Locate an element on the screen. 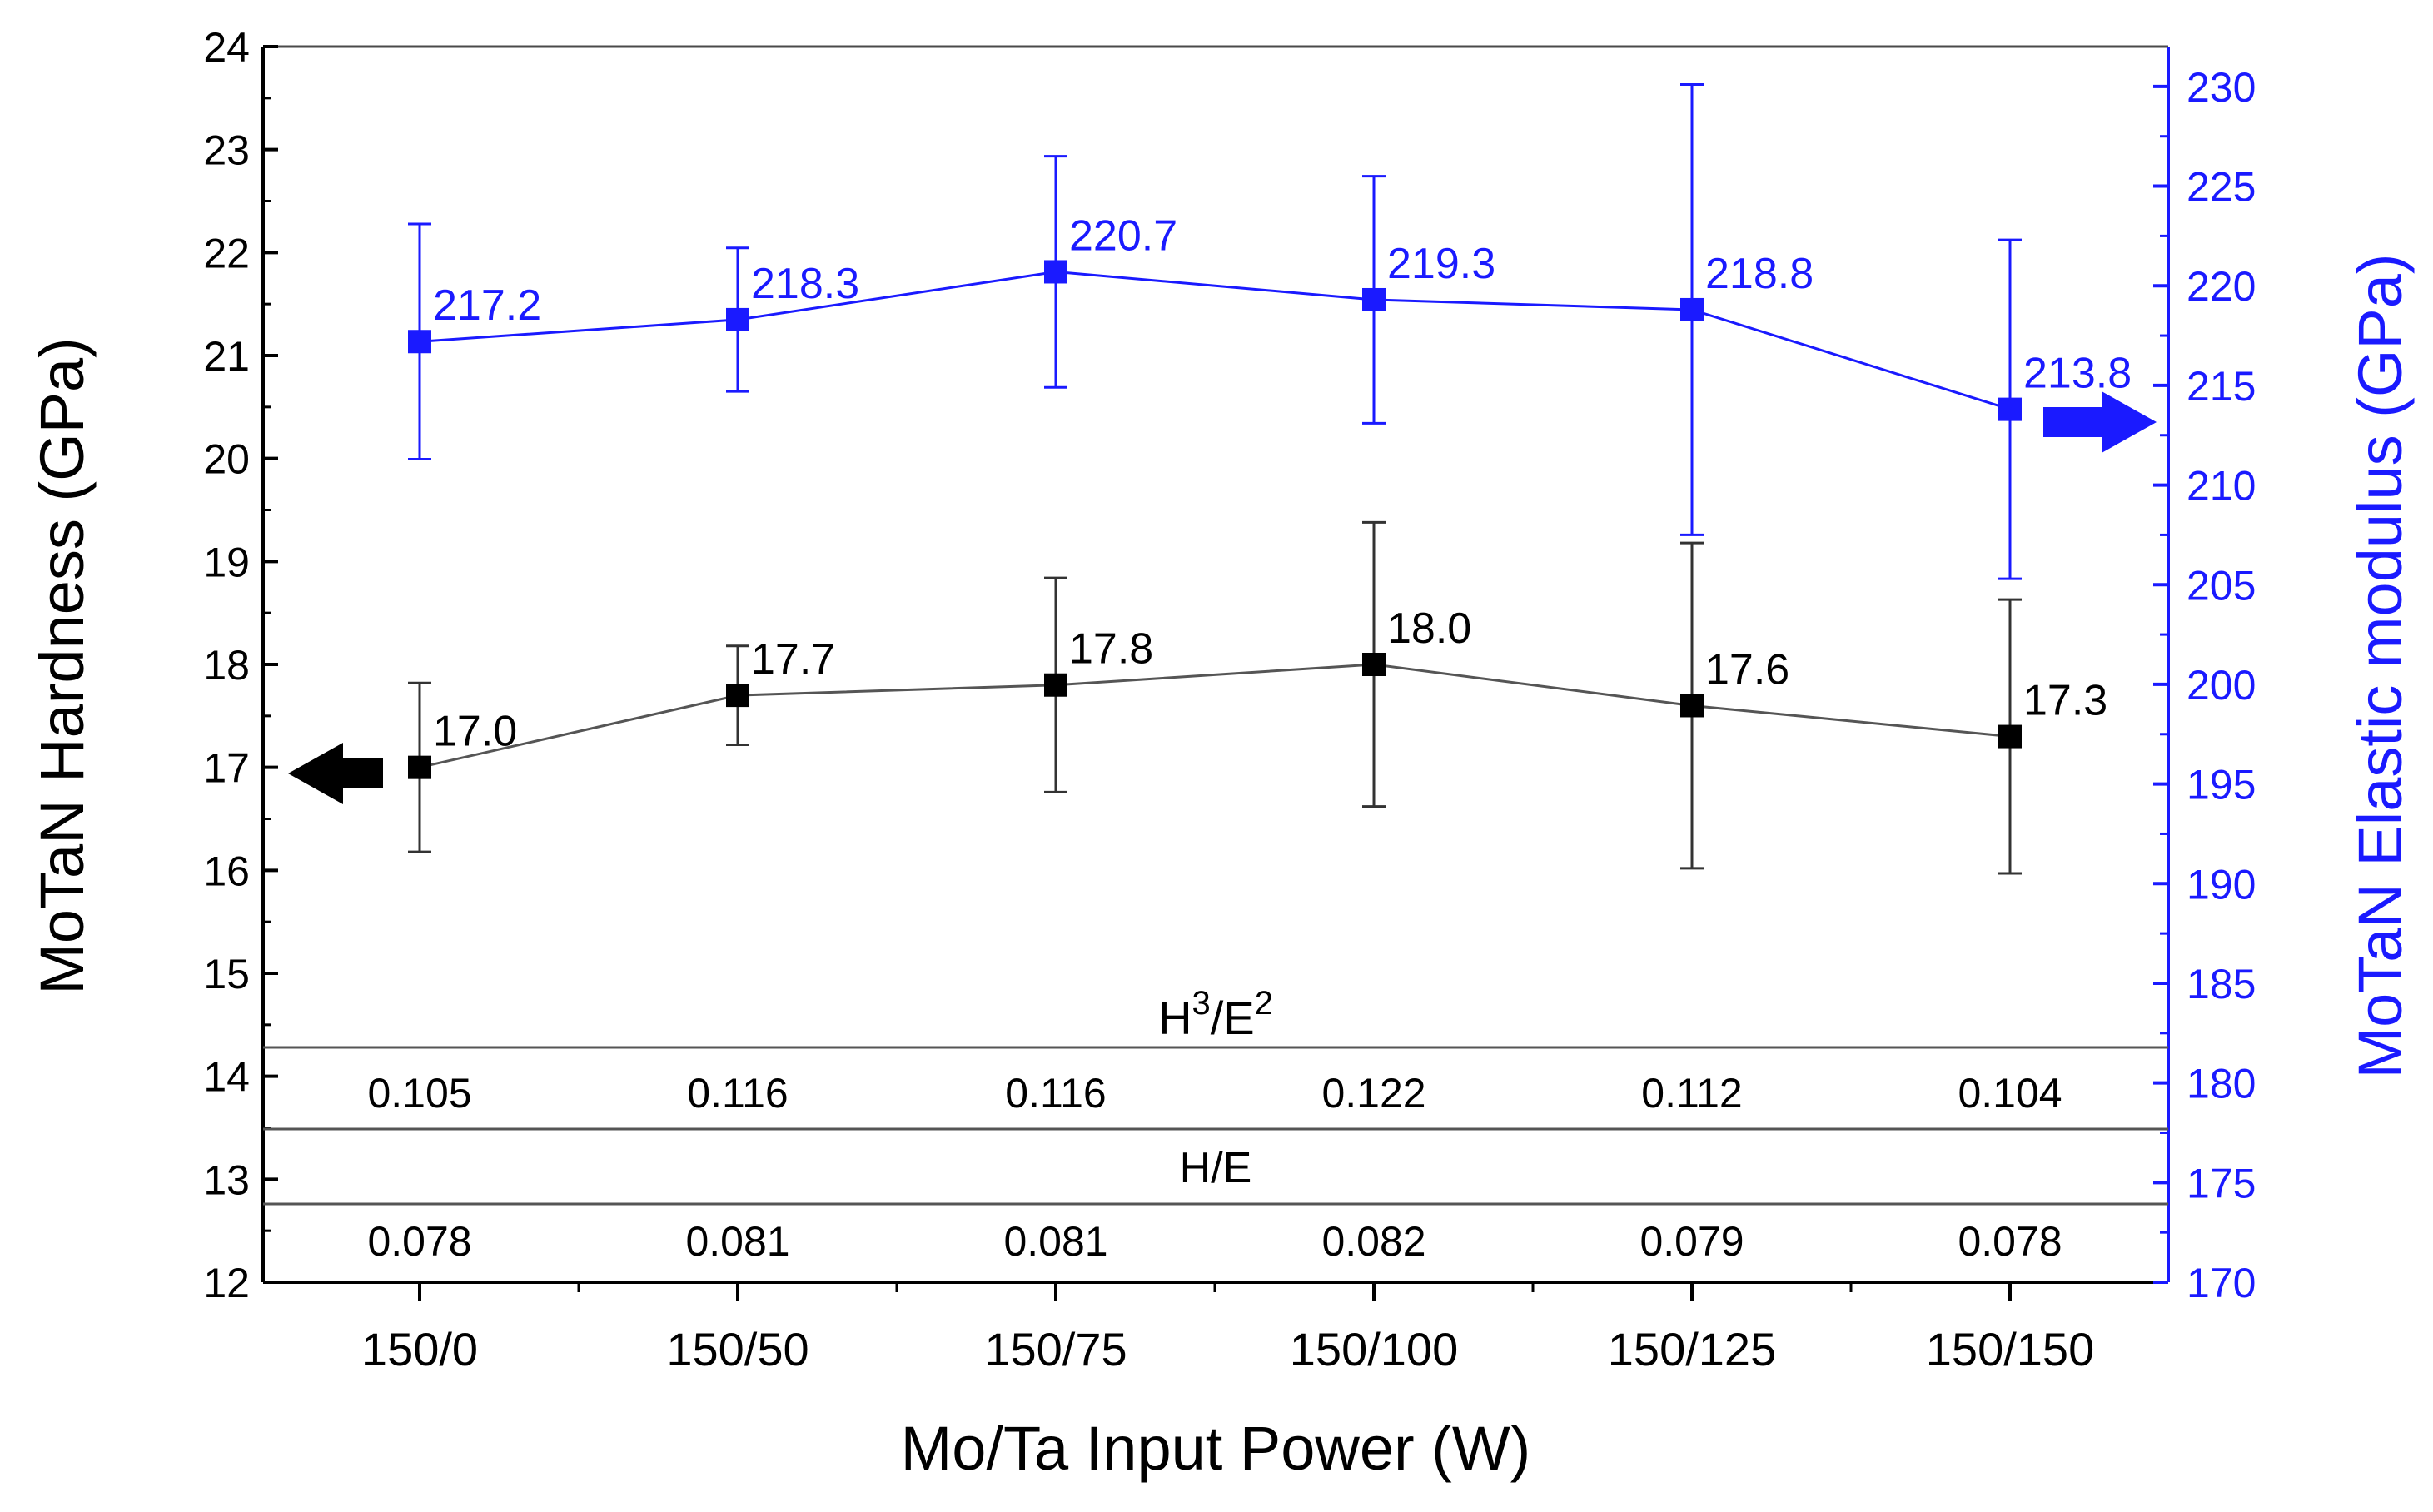 Image resolution: width=2433 pixels, height=1512 pixels. x-tick-label: 150/125 is located at coordinates (1692, 1349).